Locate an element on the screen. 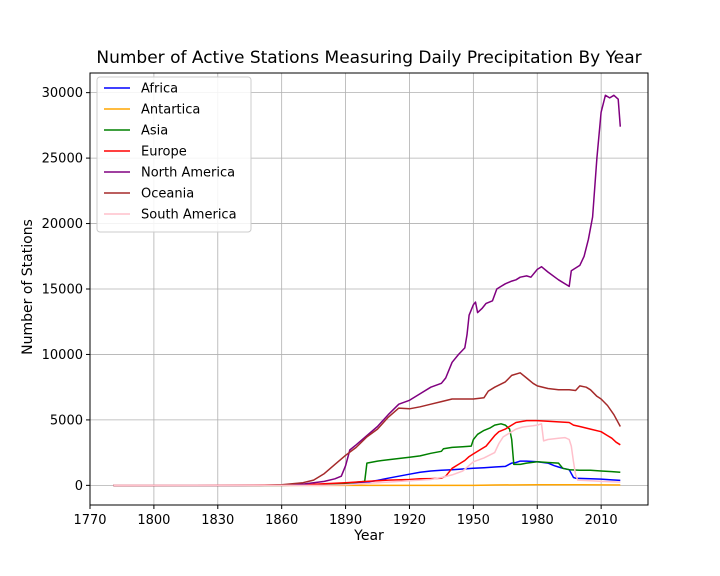  legend-label-north-america: North America is located at coordinates (188, 173).